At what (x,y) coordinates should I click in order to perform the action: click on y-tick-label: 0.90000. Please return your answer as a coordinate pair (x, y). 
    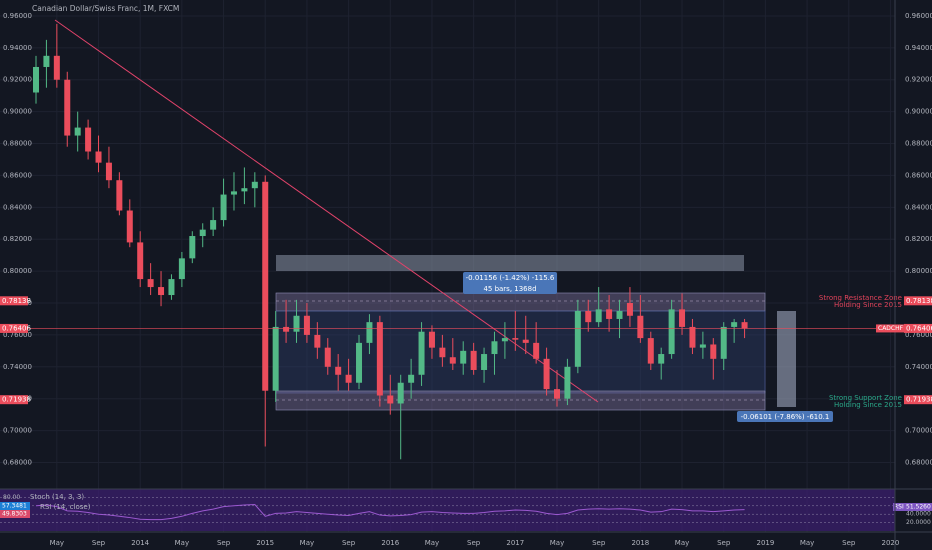
    Looking at the image, I should click on (918, 112).